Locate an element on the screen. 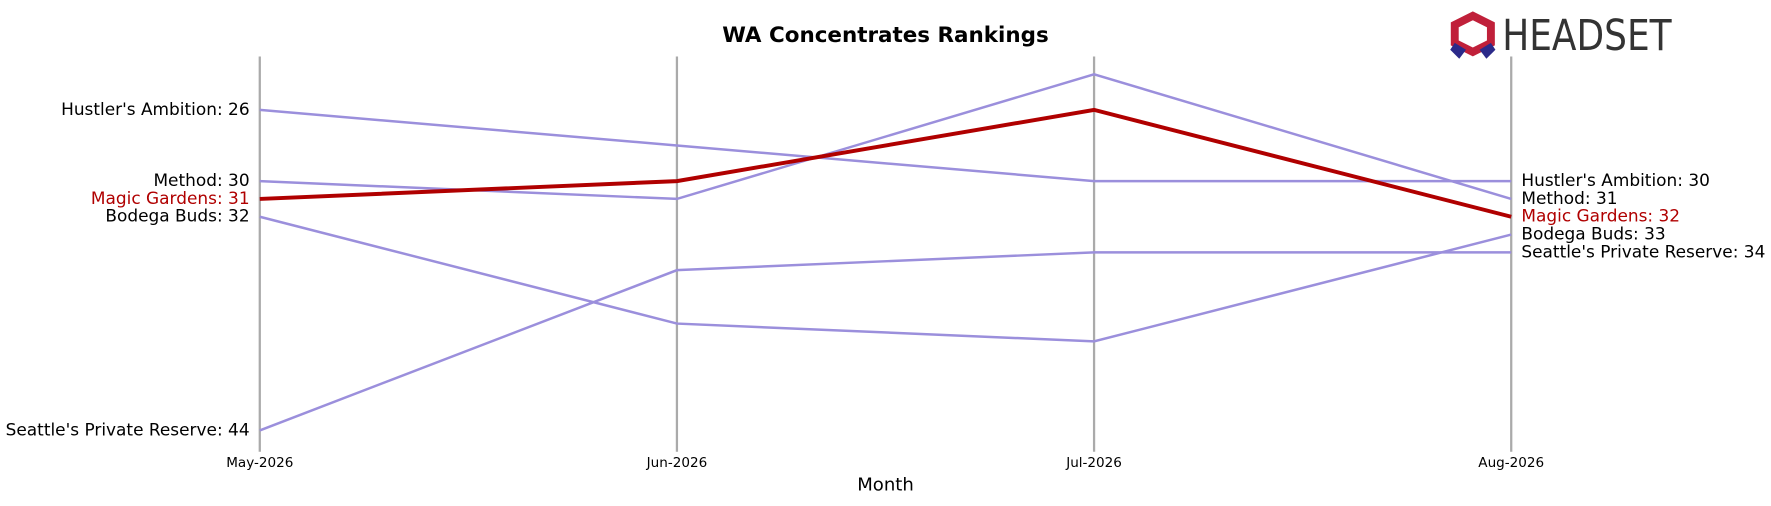  x-tick-label: May-2026 is located at coordinates (259, 463).